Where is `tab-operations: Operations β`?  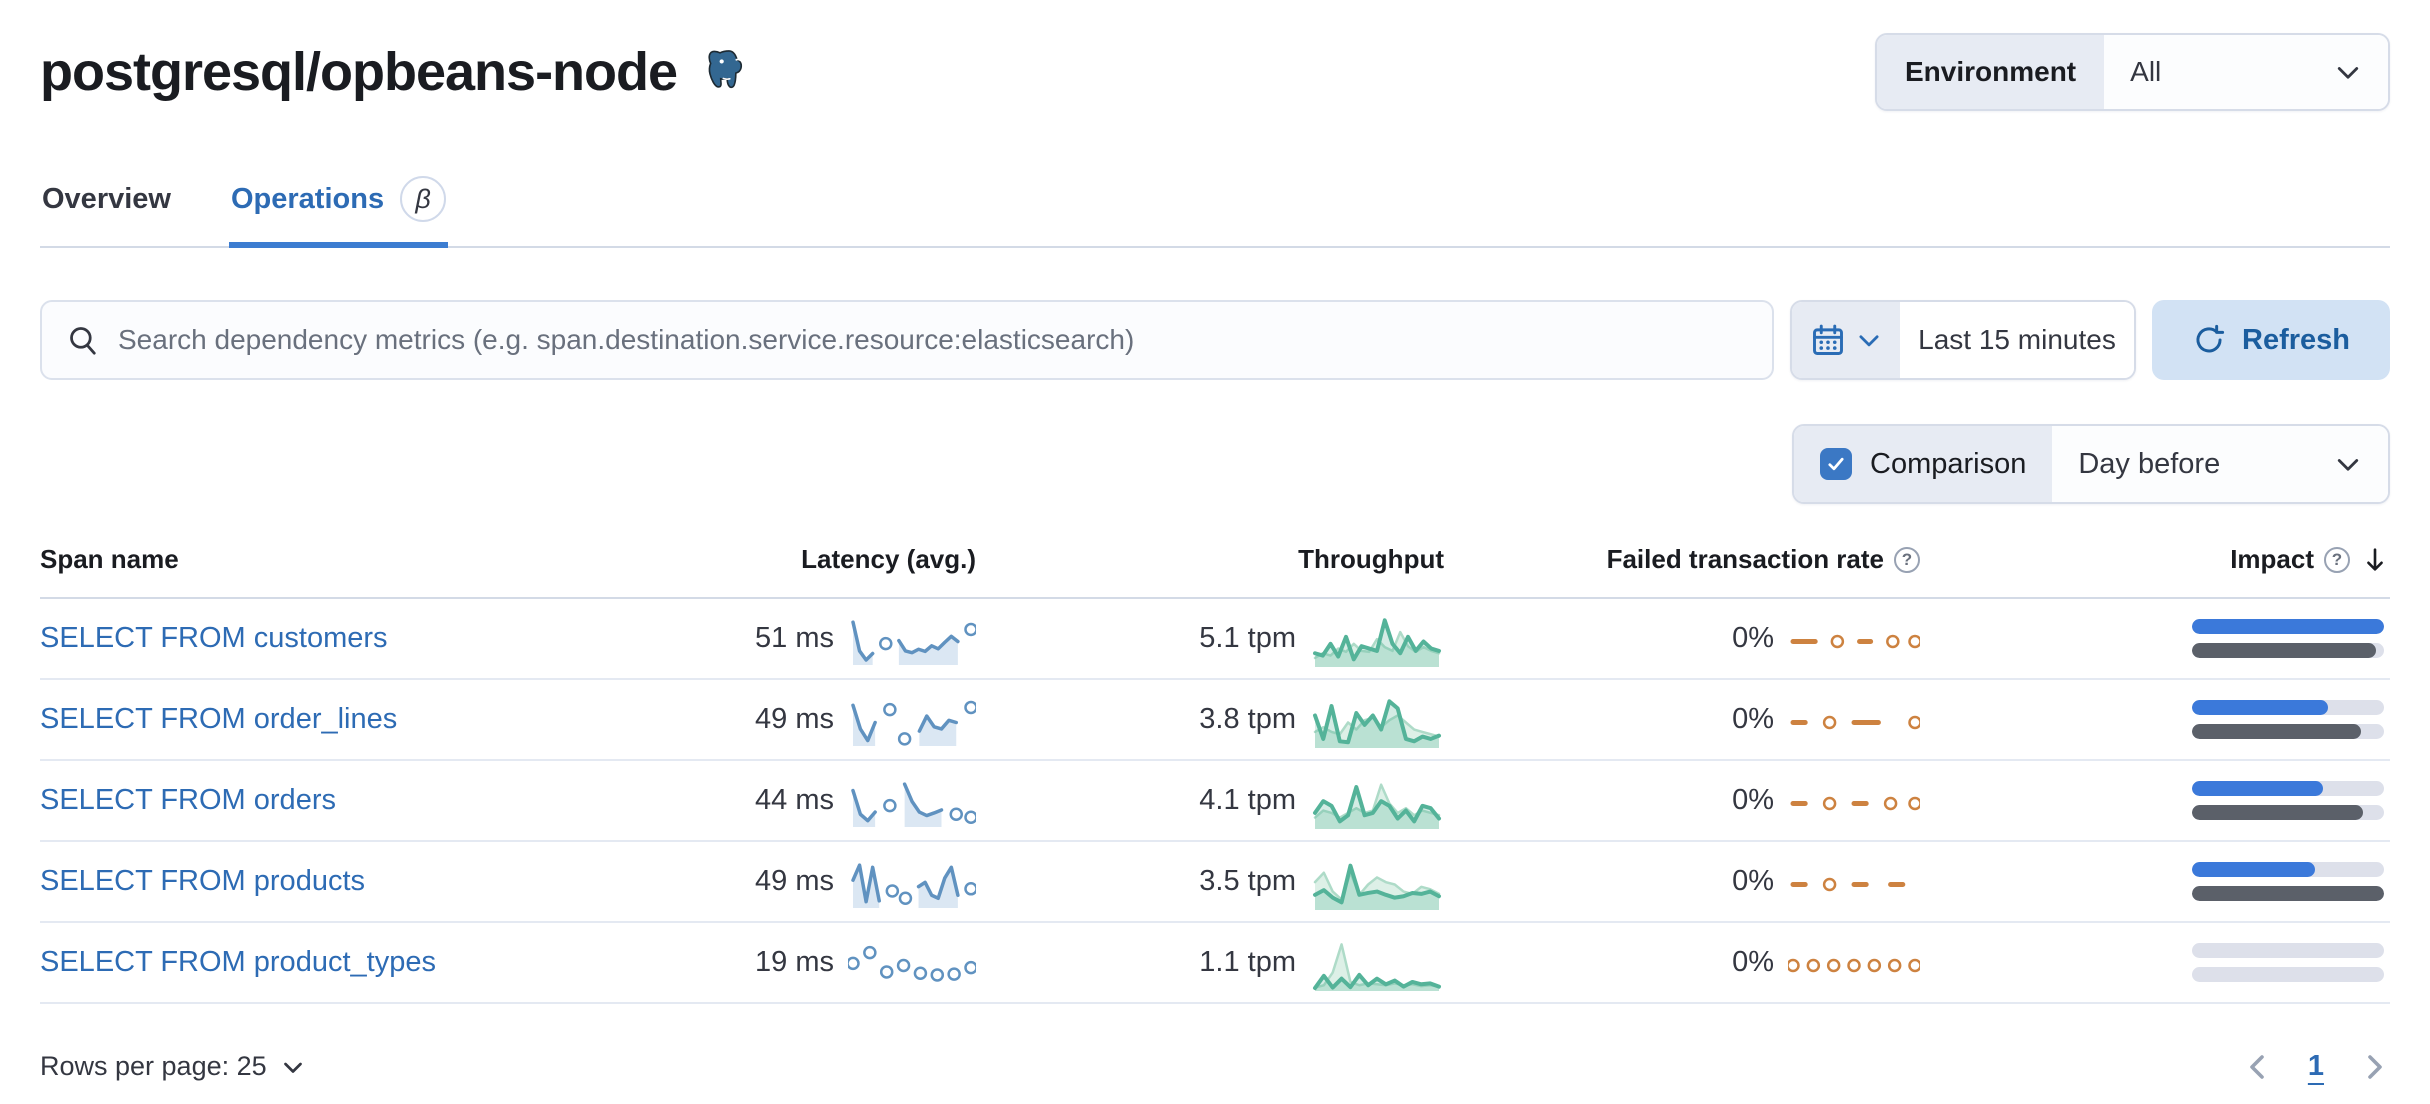
tab-operations: Operations β is located at coordinates (338, 207).